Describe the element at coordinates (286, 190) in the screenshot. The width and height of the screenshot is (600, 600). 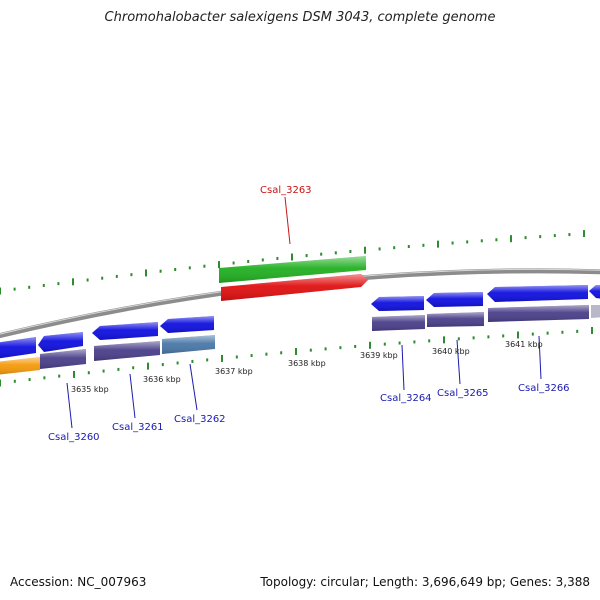
I see `gene-label: Csal_3263` at that location.